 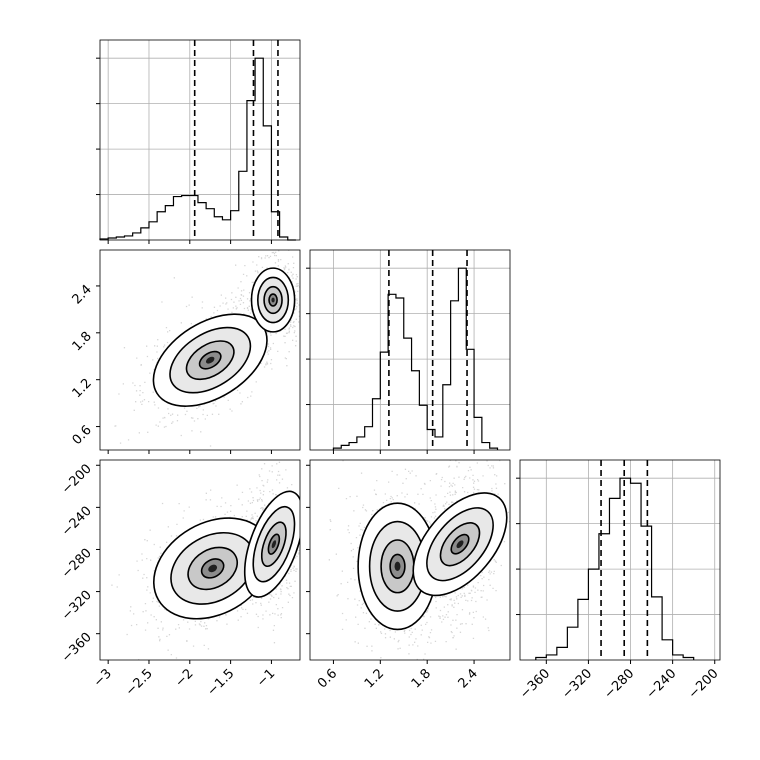 I want to click on x-tick-label: −1, so click(x=266, y=678).